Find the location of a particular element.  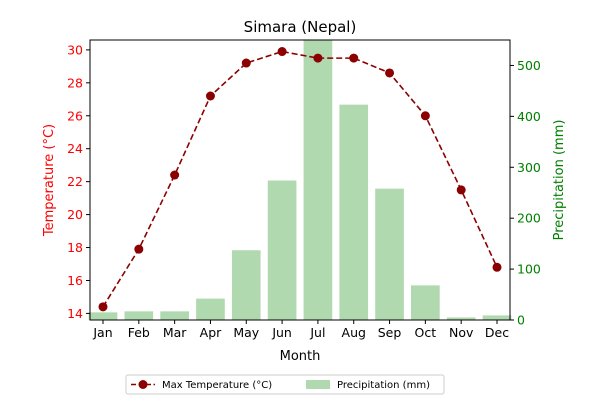

right-y-tick-label: 0 is located at coordinates (521, 320).